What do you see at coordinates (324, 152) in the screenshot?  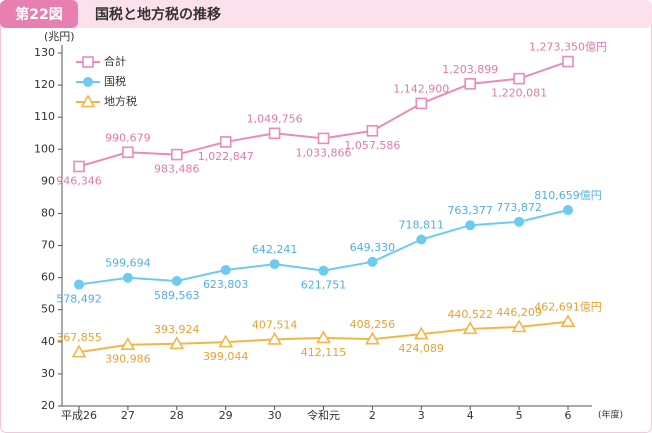 I see `data-label: 1,033,866` at bounding box center [324, 152].